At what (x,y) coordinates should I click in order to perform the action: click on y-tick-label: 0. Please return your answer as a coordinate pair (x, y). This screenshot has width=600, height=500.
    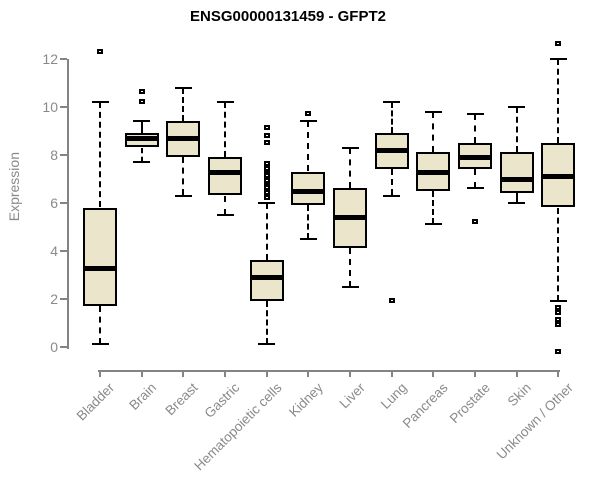
    Looking at the image, I should click on (54, 346).